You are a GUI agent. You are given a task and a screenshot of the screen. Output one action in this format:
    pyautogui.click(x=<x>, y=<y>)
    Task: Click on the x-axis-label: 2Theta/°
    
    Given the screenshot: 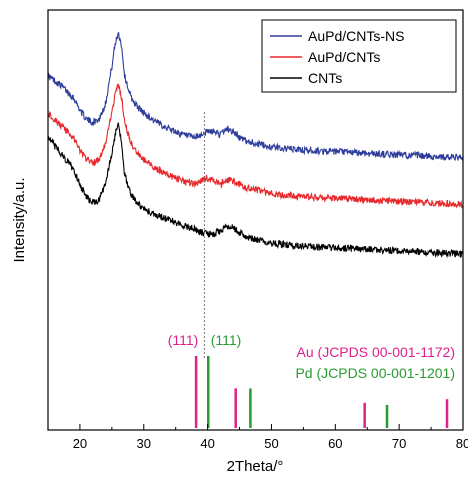 What is the action you would take?
    pyautogui.click(x=255, y=466)
    